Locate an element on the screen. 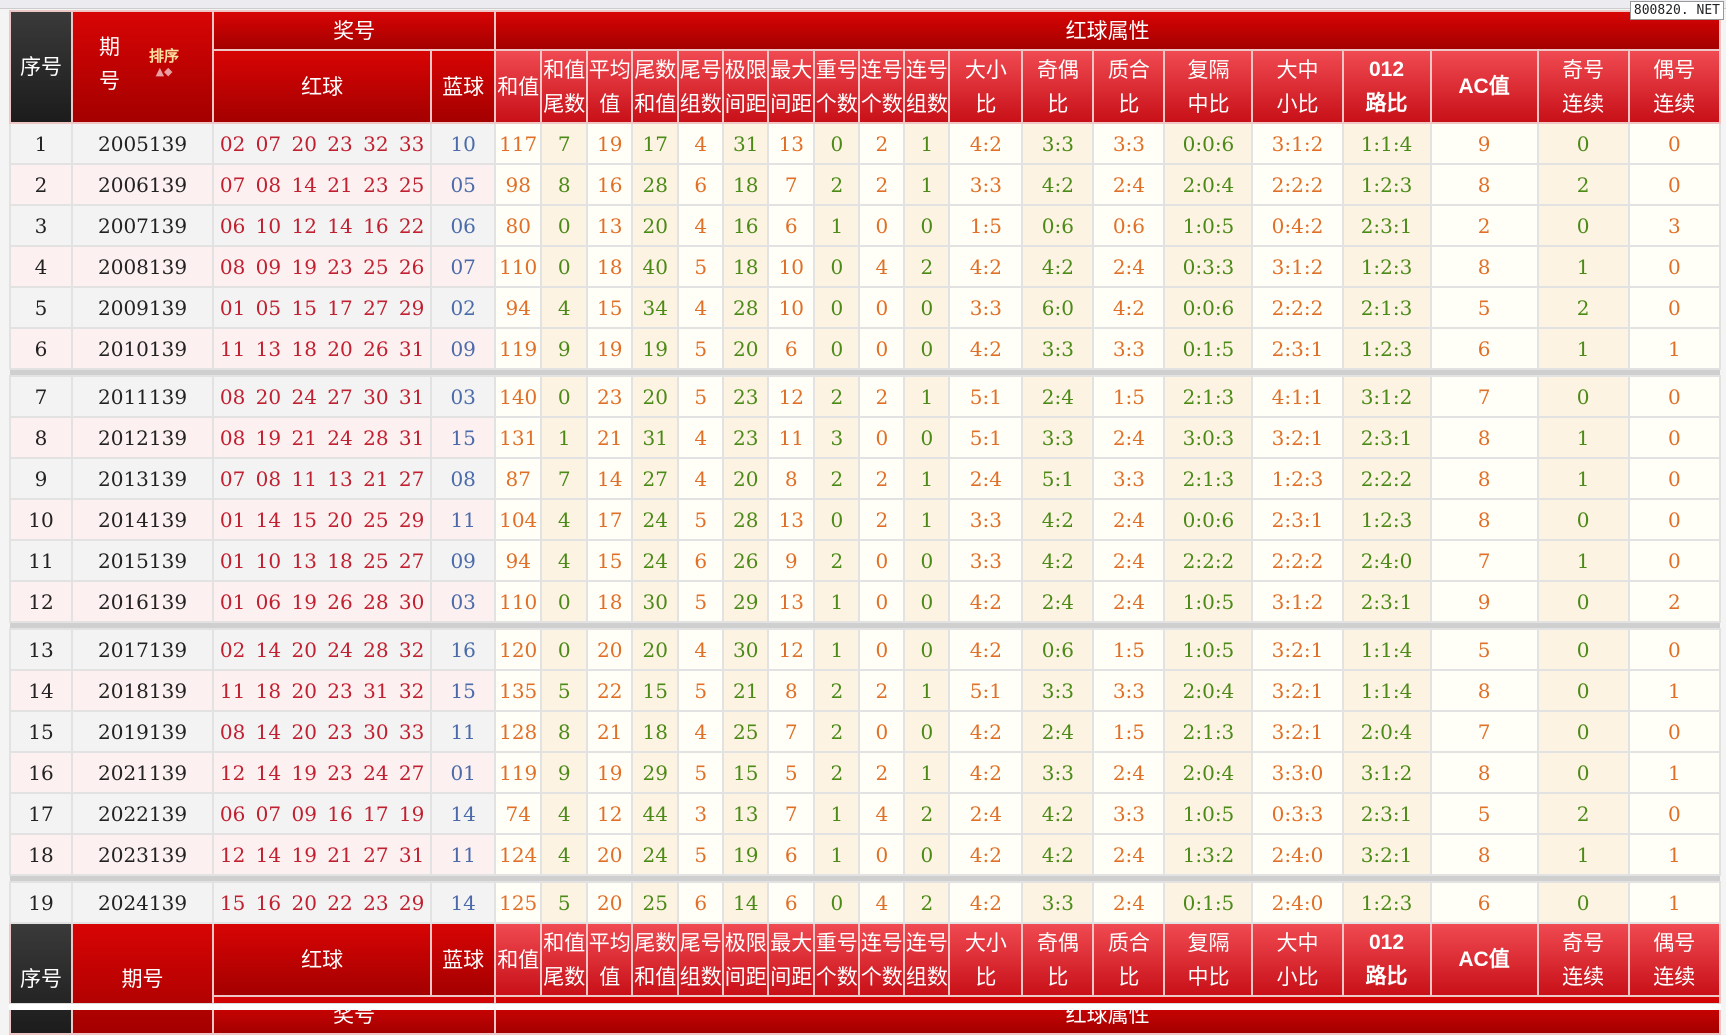 This screenshot has height=1035, width=1726. cell-attr-11: 5:1 is located at coordinates (1058, 478).